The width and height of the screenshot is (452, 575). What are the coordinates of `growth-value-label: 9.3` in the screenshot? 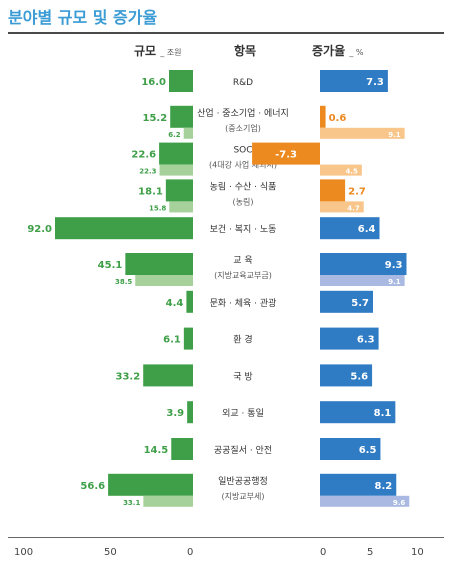 It's located at (394, 265).